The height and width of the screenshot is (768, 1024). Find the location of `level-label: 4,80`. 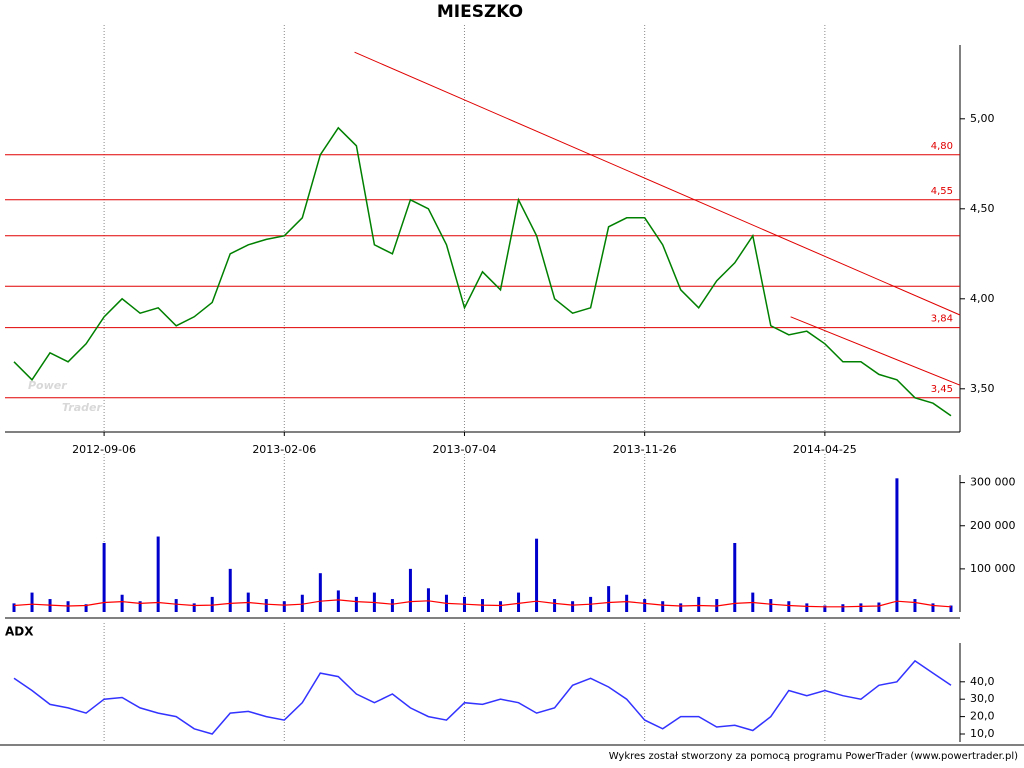

level-label: 4,80 is located at coordinates (942, 146).